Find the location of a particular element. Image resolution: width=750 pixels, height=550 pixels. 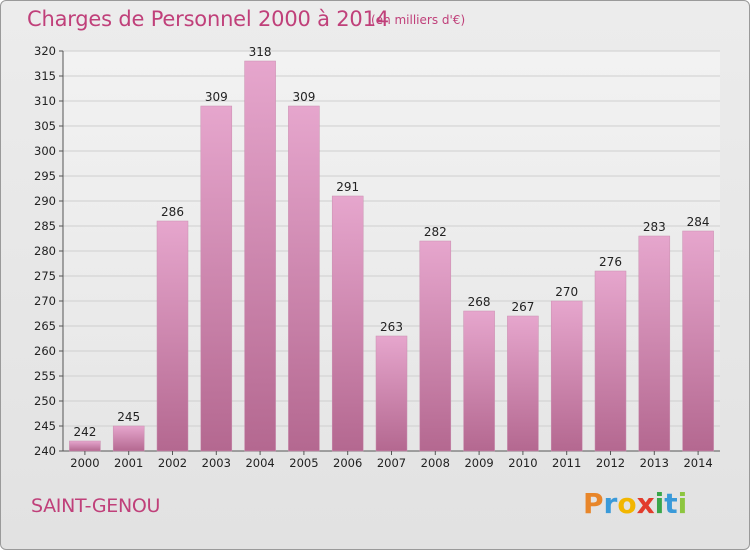

logo-letter: x is located at coordinates (645, 503).